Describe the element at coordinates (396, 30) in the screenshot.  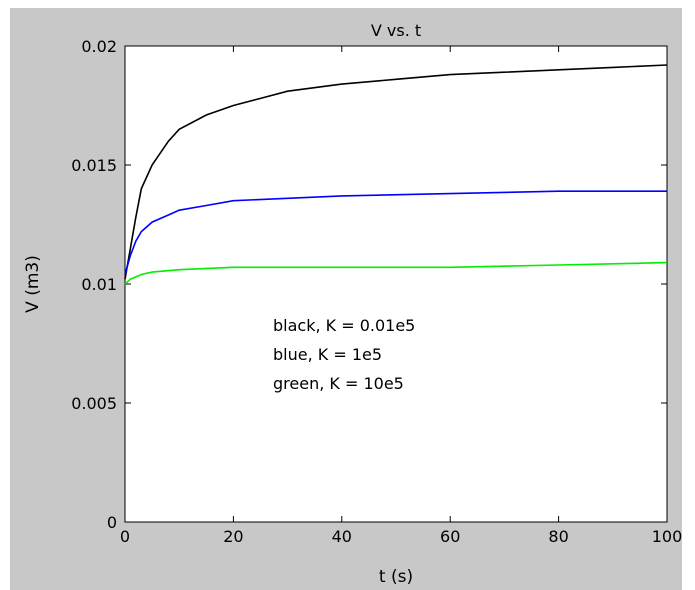
I see `chart-title: V vs. t` at that location.